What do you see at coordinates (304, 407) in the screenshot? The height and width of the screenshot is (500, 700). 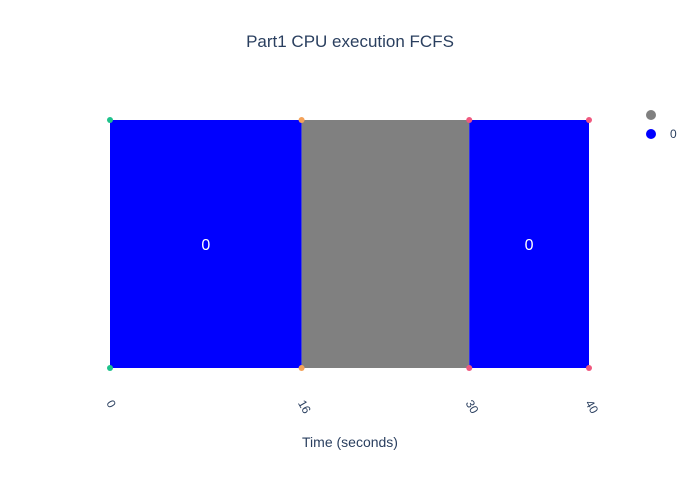 I see `x-tick-label: 16` at bounding box center [304, 407].